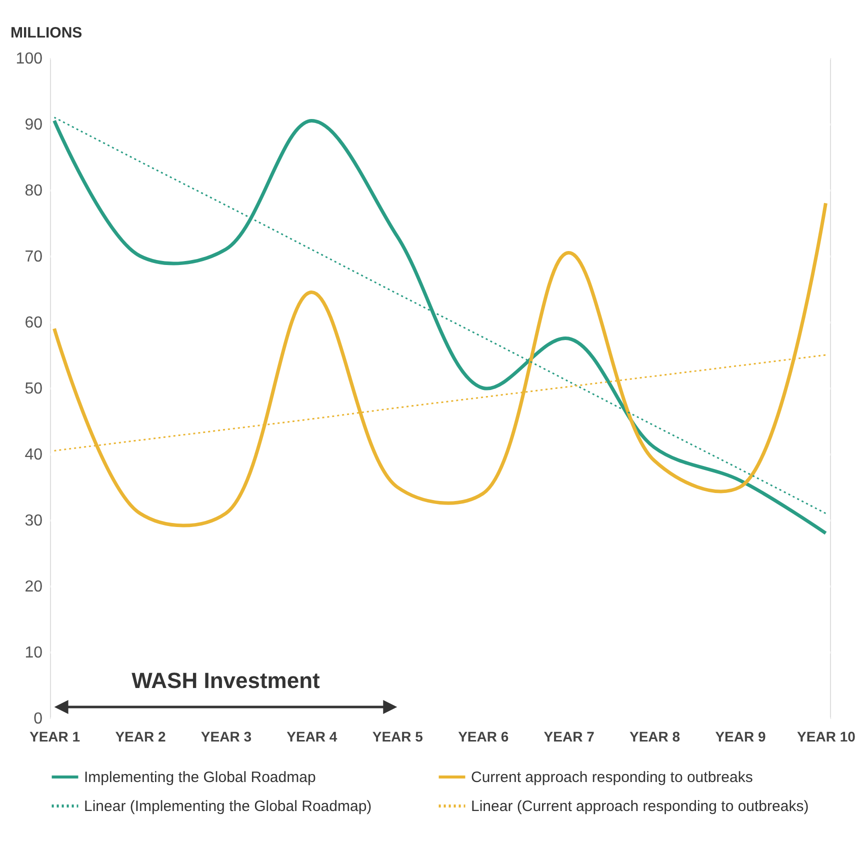 The width and height of the screenshot is (865, 857). I want to click on x-tick-label: YEAR 1, so click(54, 736).